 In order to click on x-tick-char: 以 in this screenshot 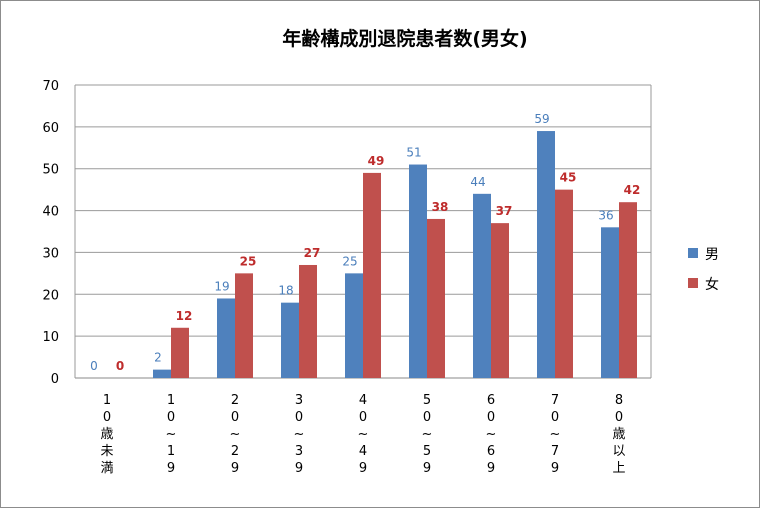, I will do `click(618, 451)`.